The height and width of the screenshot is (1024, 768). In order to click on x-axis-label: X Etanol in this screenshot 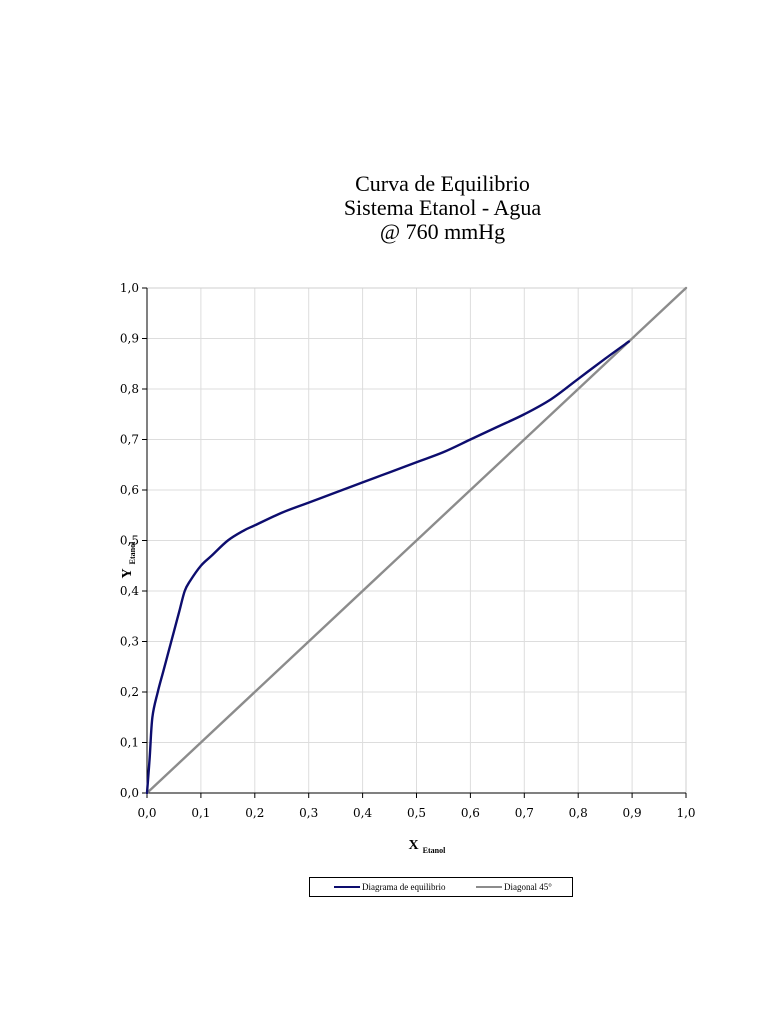, I will do `click(428, 846)`.